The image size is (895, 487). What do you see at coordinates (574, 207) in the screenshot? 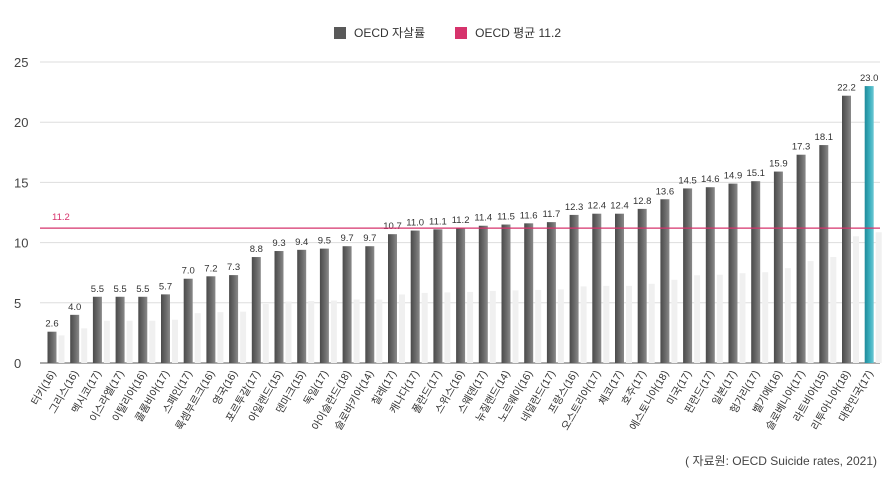
I see `data-label: 12.3` at bounding box center [574, 207].